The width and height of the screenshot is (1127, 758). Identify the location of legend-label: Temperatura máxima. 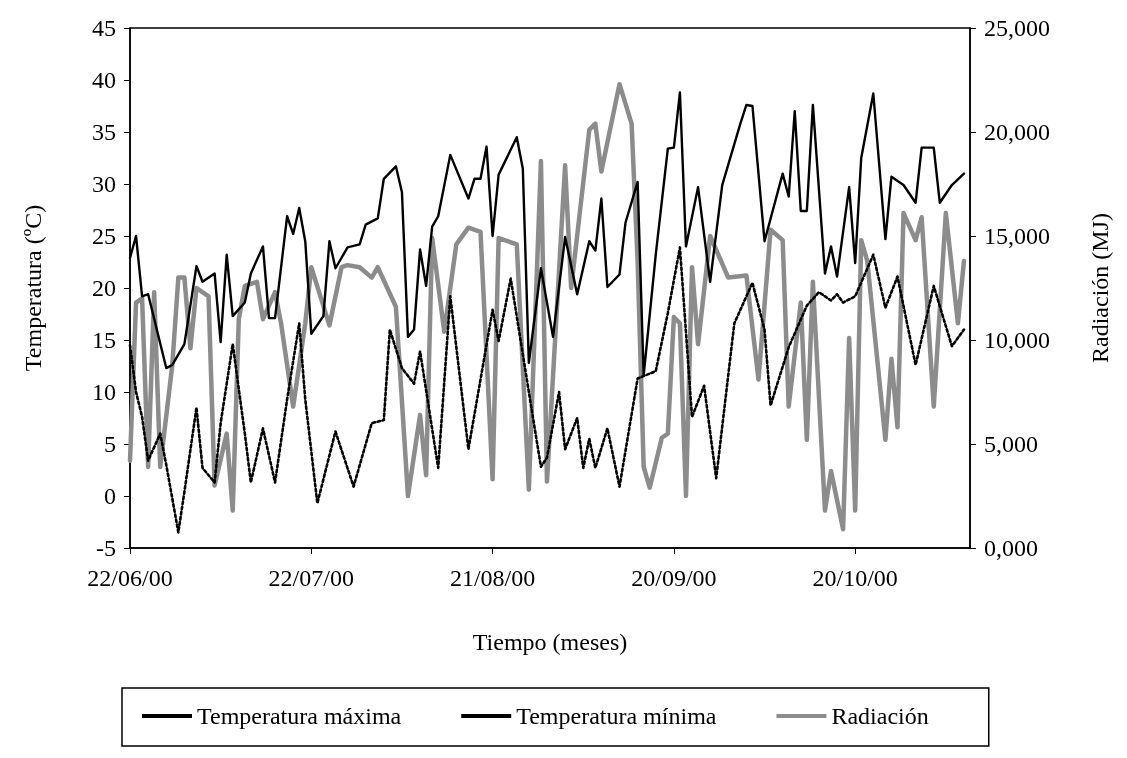
(299, 716).